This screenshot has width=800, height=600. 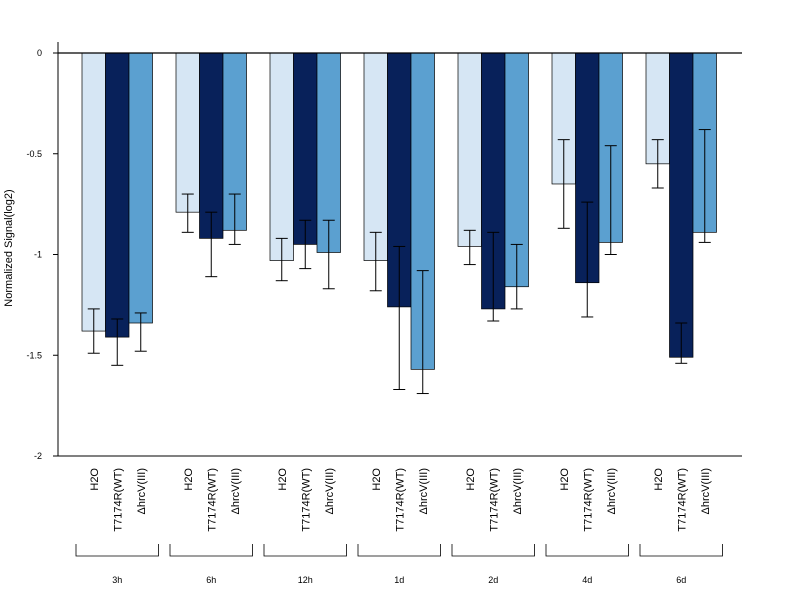 What do you see at coordinates (38, 456) in the screenshot?
I see `y-tick-label: -2` at bounding box center [38, 456].